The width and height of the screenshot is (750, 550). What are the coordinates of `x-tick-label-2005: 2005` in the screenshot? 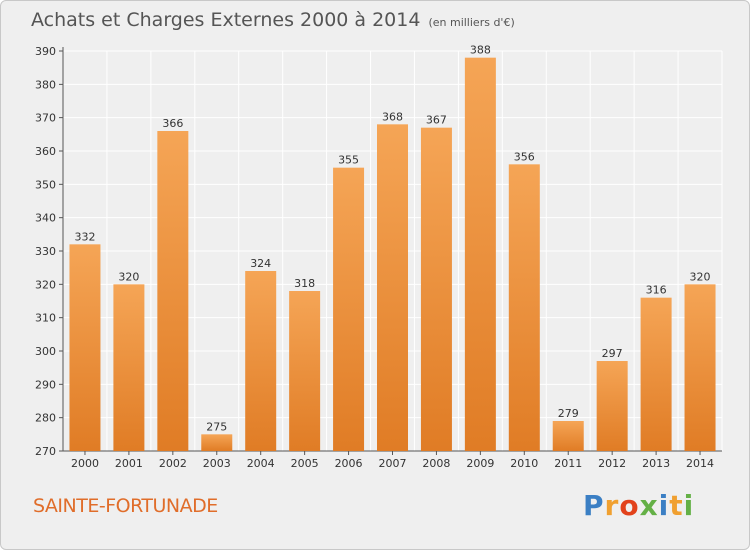 It's located at (305, 463).